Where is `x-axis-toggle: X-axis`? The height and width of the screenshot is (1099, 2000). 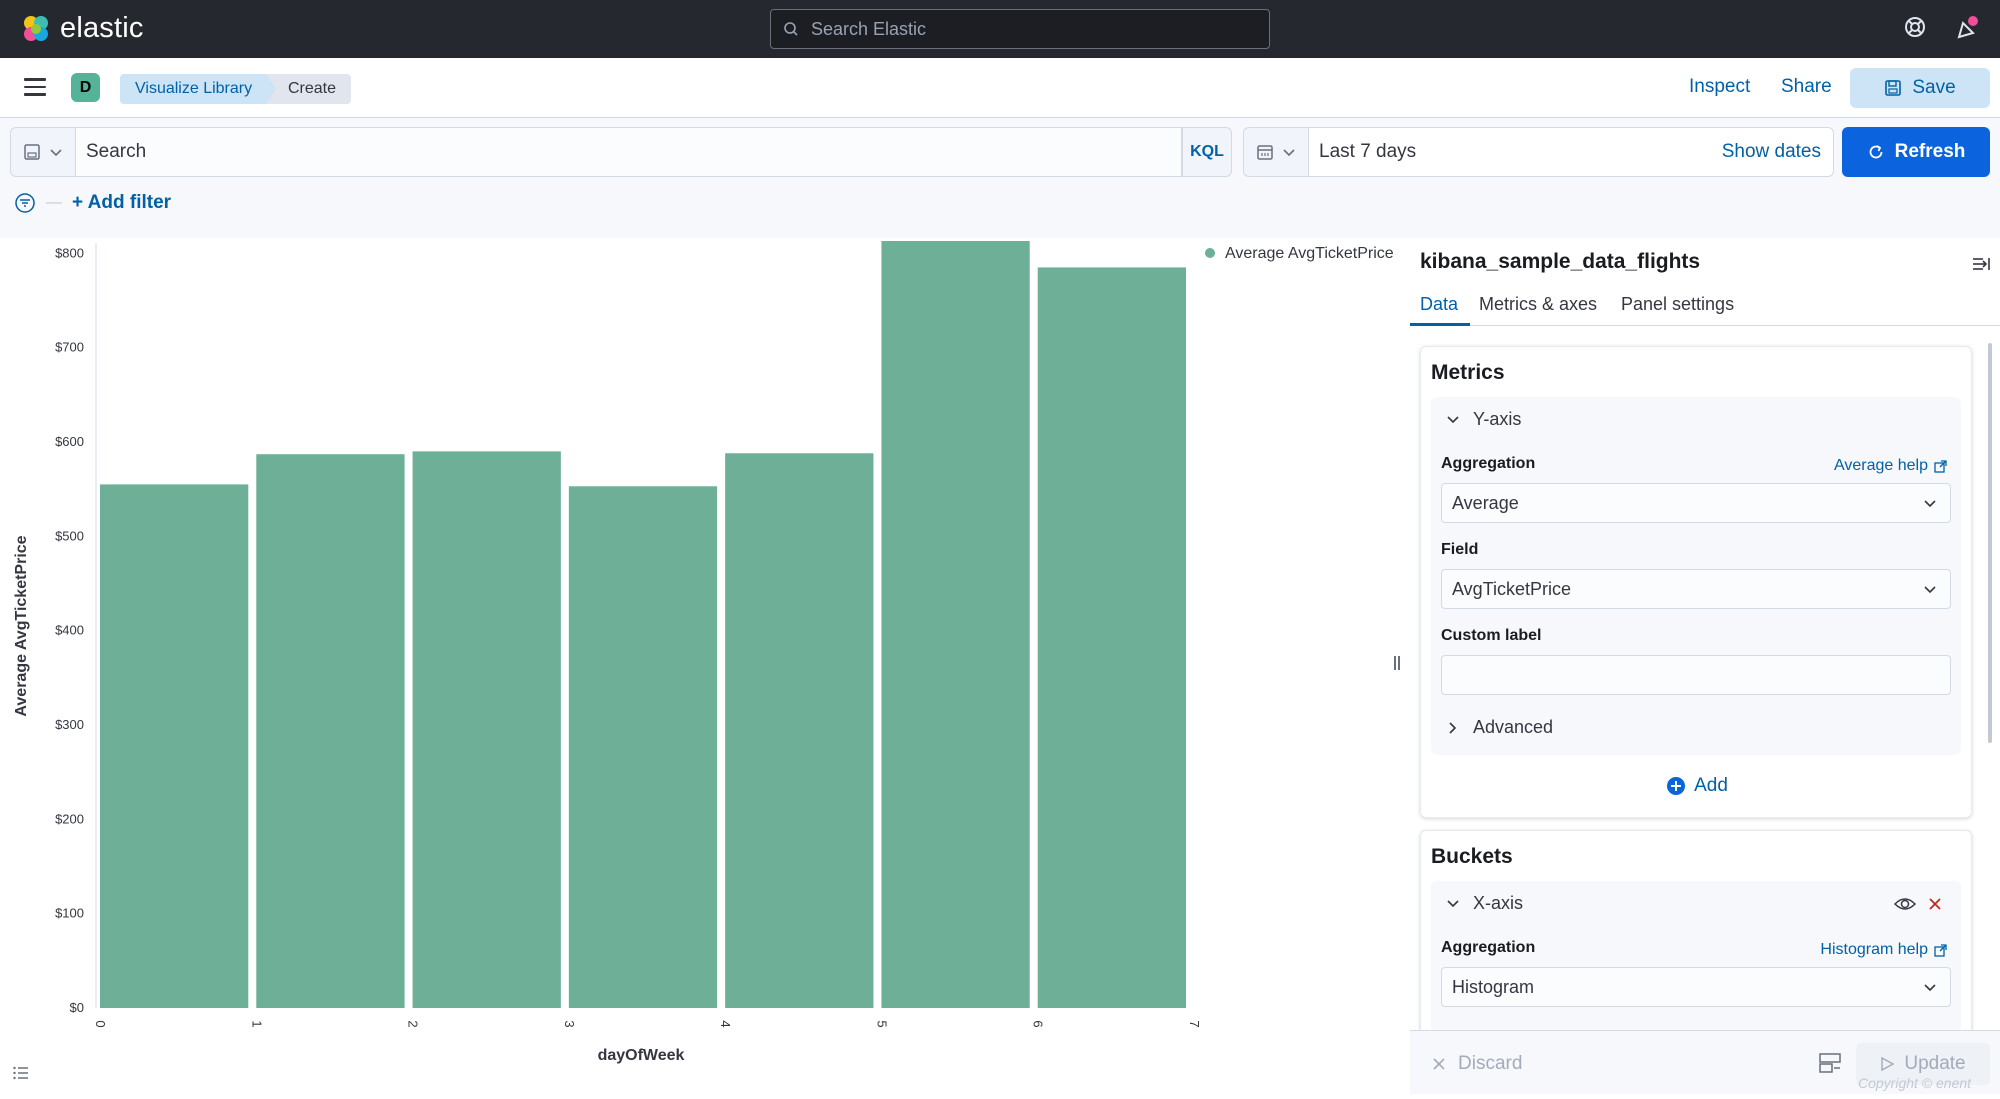 x-axis-toggle: X-axis is located at coordinates (1484, 903).